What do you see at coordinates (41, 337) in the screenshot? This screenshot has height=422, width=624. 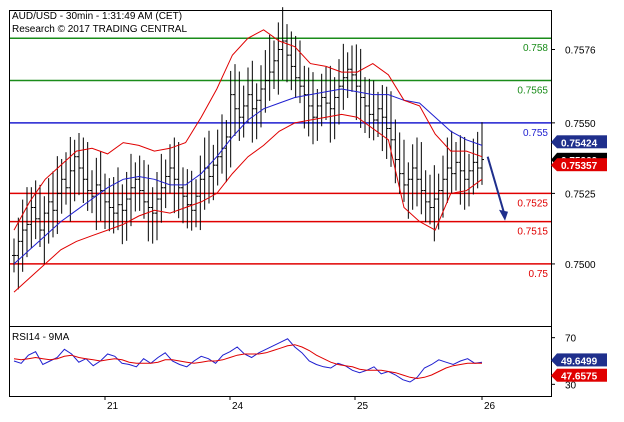 I see `rsi-panel-title: RSI14 - 9MA` at bounding box center [41, 337].